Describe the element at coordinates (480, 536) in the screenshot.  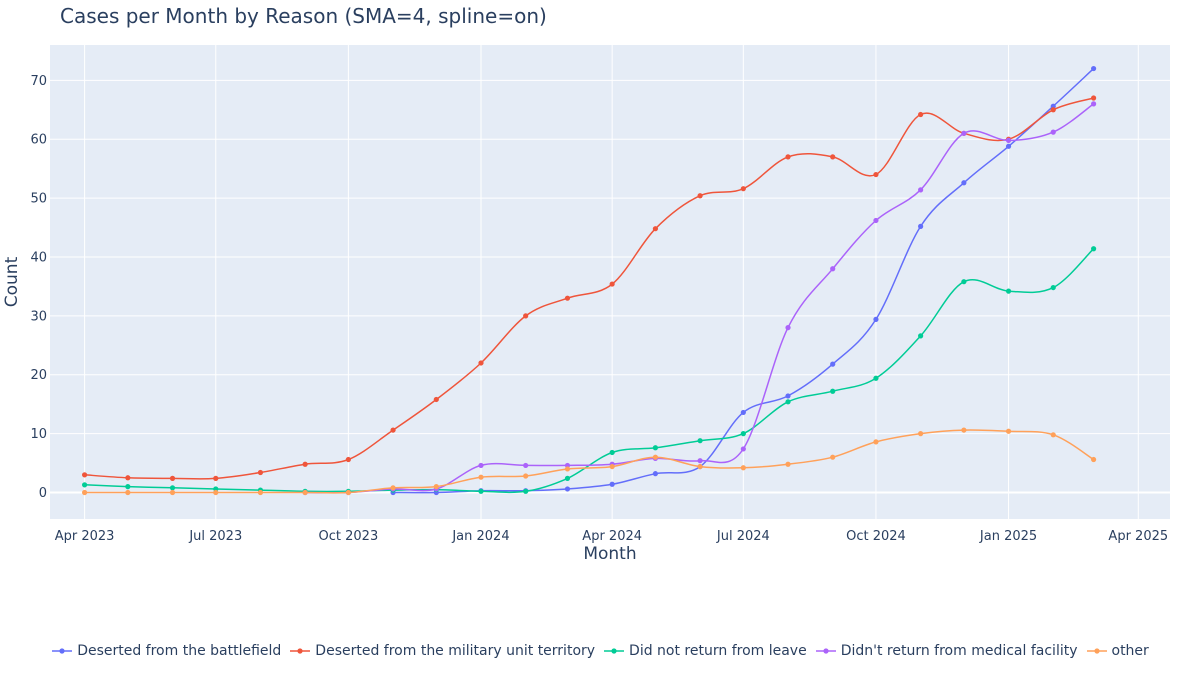
I see `x-tick-label: Jan 2024` at that location.